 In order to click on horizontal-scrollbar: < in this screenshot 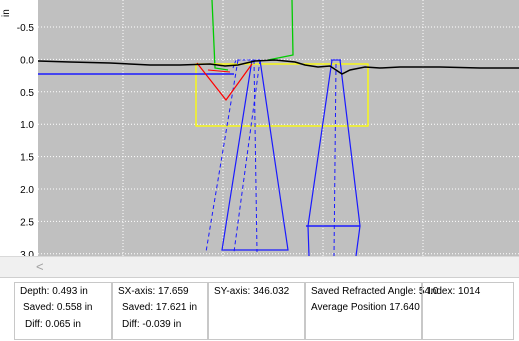, I will do `click(259, 267)`.